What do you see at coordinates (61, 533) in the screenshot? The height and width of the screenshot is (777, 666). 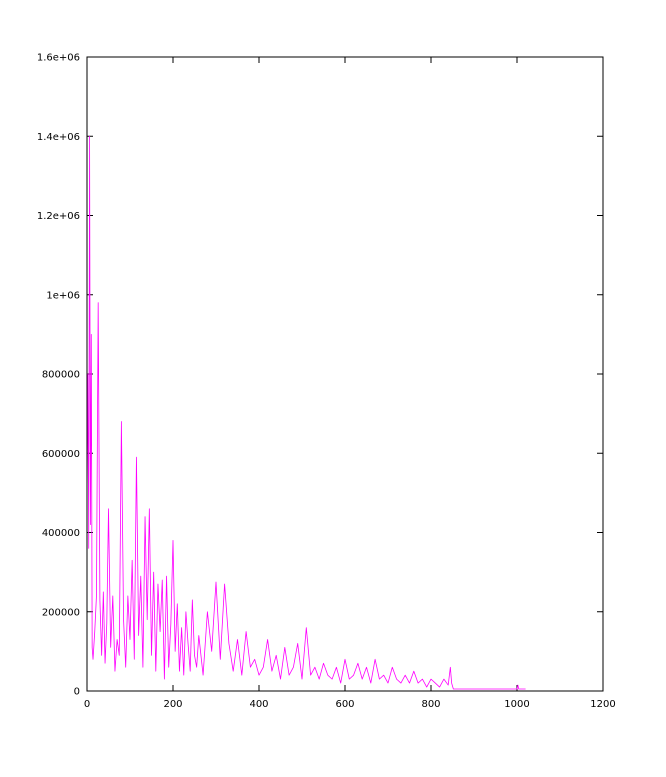 I see `y-tick-label: 400000` at bounding box center [61, 533].